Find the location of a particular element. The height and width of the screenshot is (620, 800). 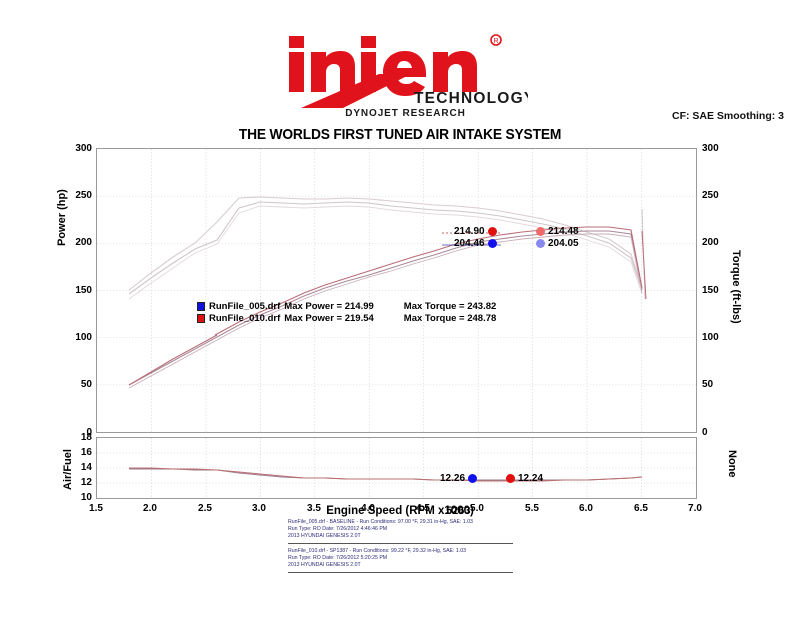

legend-swatch-run010 is located at coordinates (201, 318).